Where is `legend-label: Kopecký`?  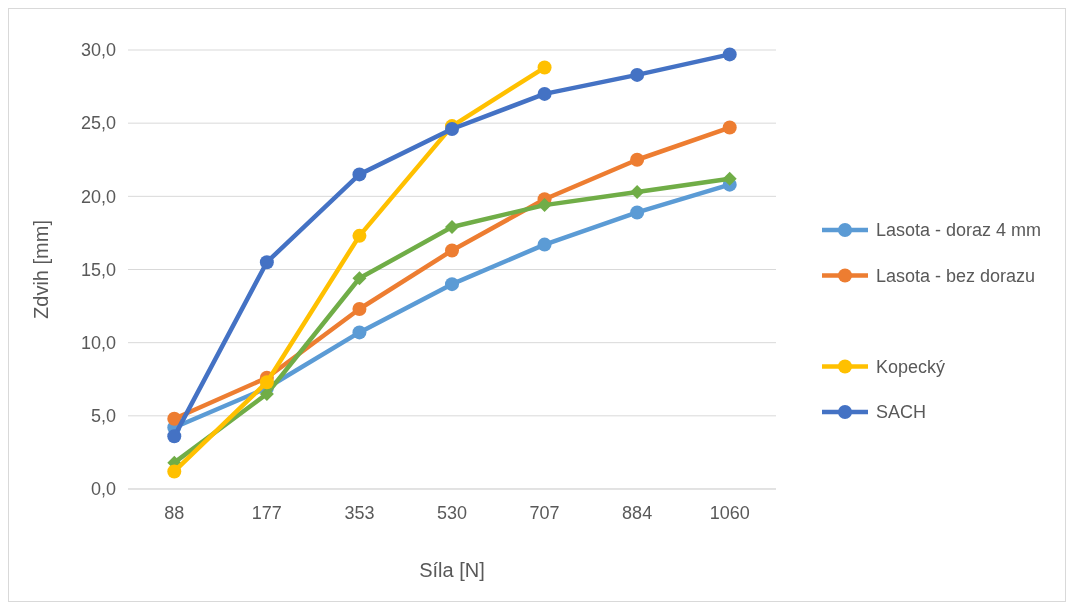 legend-label: Kopecký is located at coordinates (911, 366).